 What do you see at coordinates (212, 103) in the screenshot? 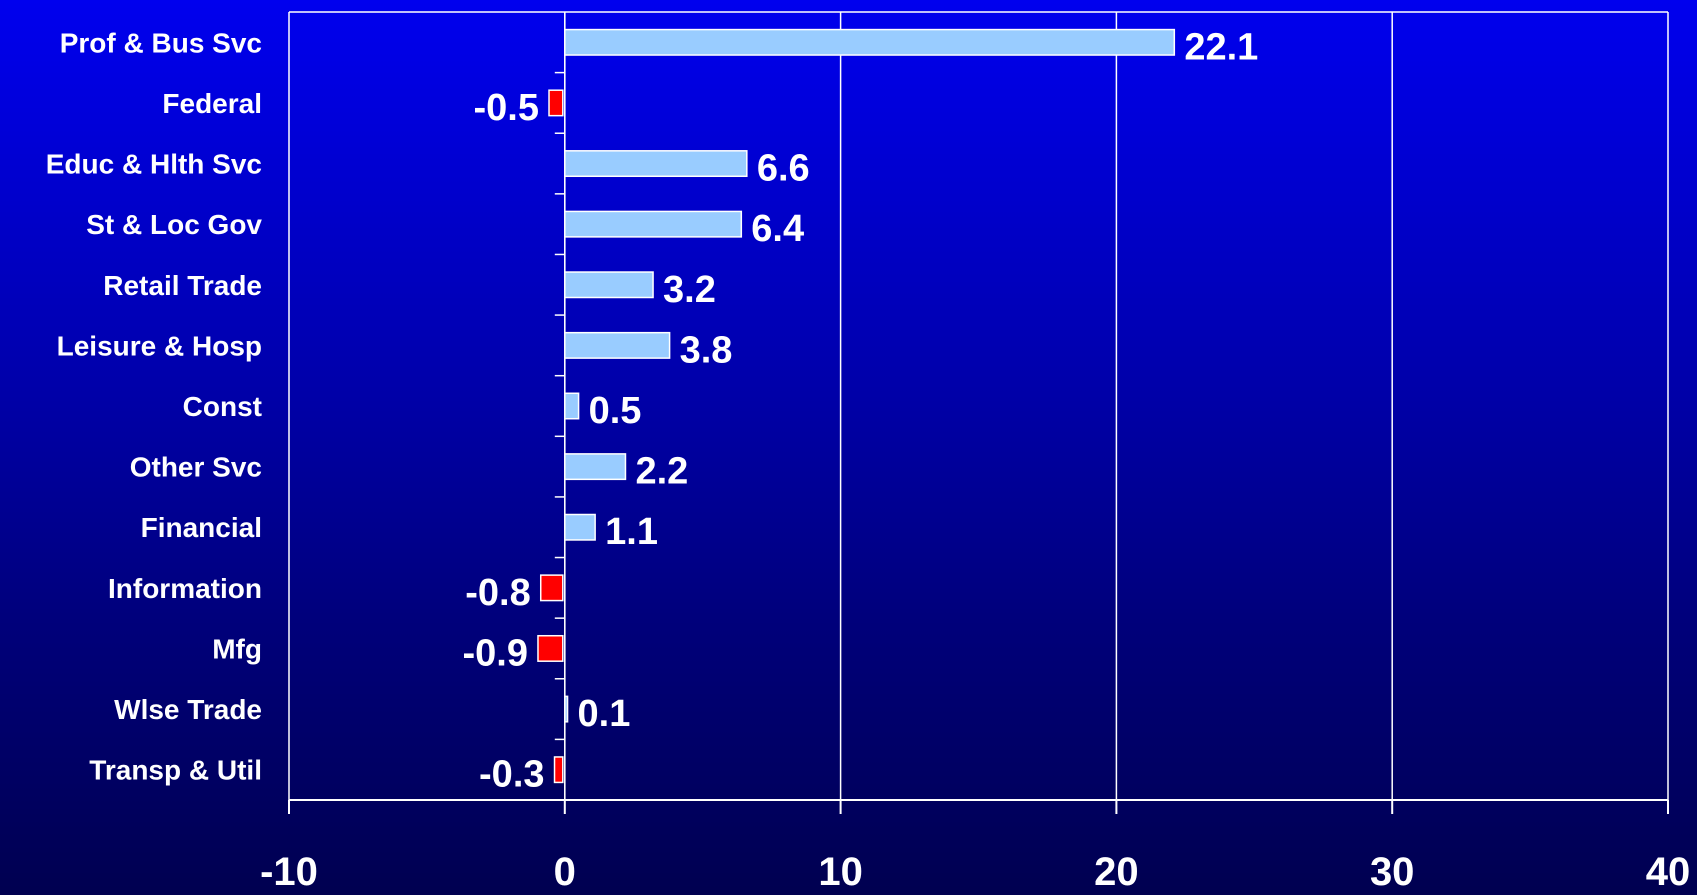
I see `category-label: Federal` at bounding box center [212, 103].